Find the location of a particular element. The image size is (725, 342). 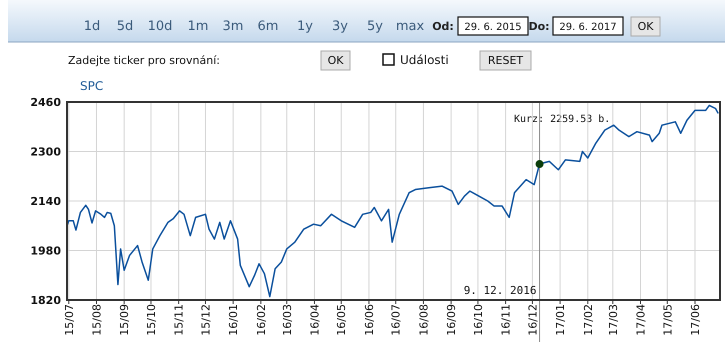

x-tick-label: 17/01 is located at coordinates (561, 320).